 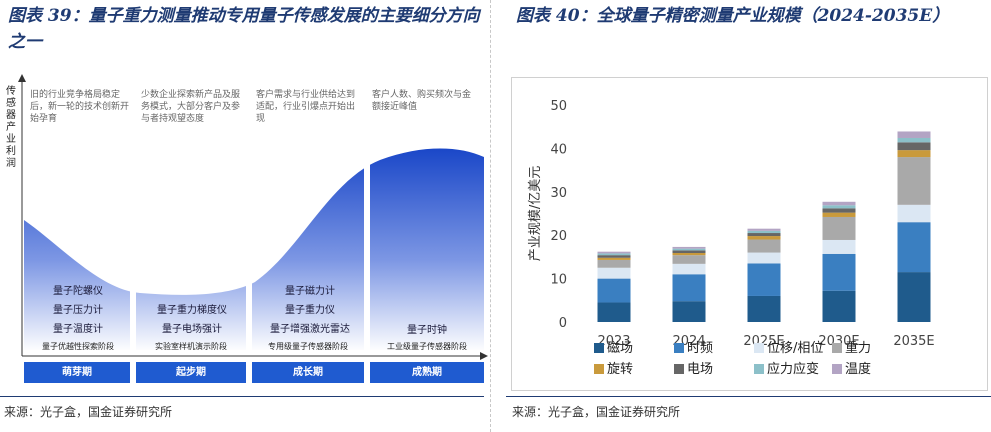 I want to click on right-source-rule, so click(x=748, y=396).